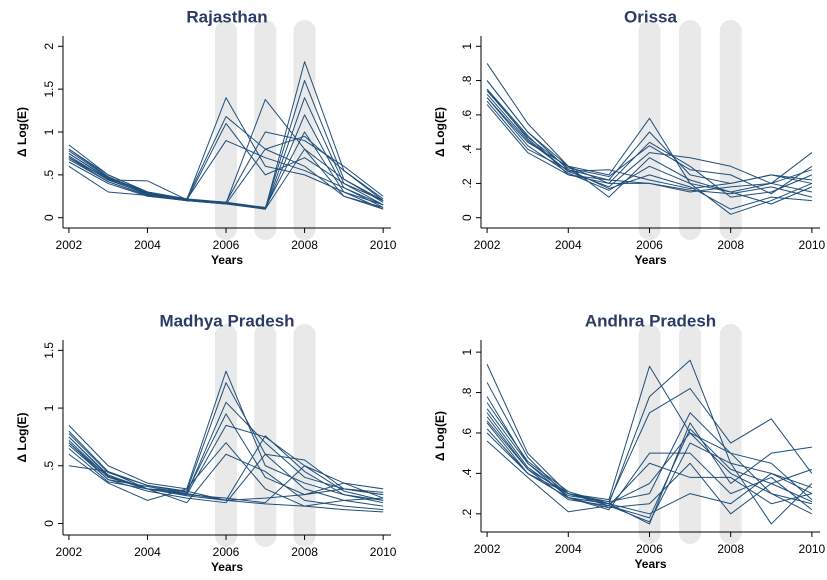 The image size is (827, 580). I want to click on panel-title: Rajasthan, so click(226, 16).